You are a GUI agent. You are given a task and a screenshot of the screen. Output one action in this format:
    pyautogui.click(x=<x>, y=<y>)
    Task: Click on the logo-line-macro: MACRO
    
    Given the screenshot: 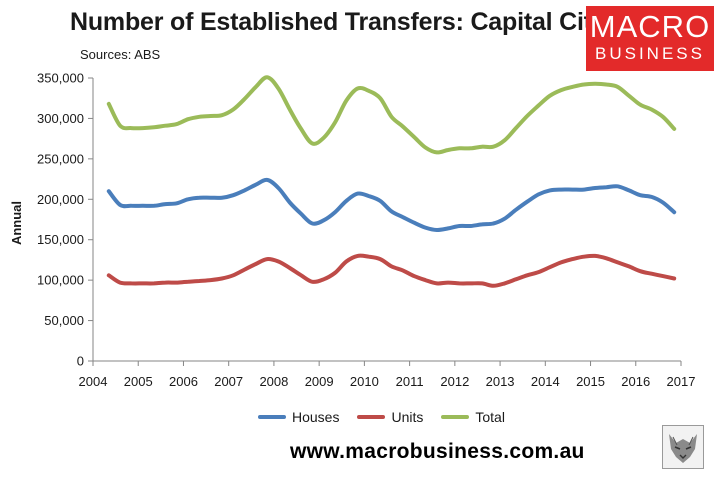 What is the action you would take?
    pyautogui.click(x=650, y=26)
    